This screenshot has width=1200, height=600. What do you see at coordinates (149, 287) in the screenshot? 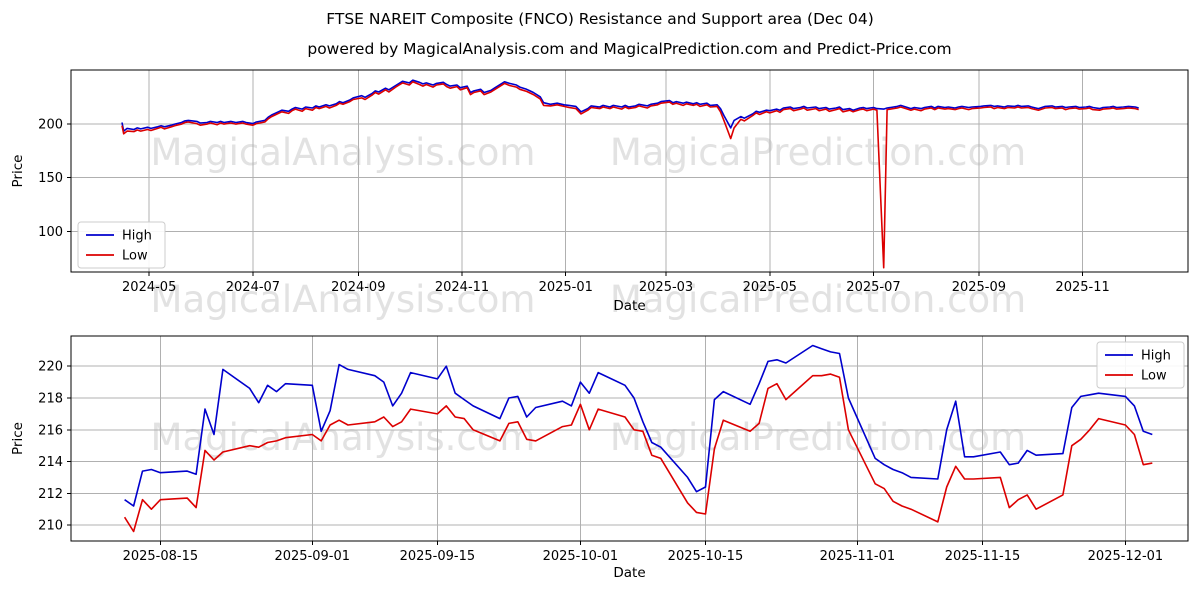
I see `x-tick-label: 2024-05` at bounding box center [149, 287].